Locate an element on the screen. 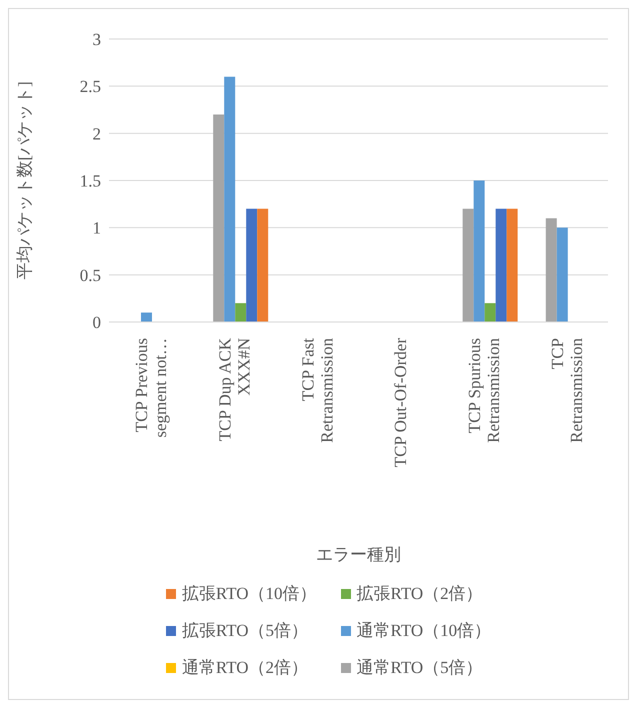 The width and height of the screenshot is (637, 702). y-tick-label: 0.5 is located at coordinates (90, 275).